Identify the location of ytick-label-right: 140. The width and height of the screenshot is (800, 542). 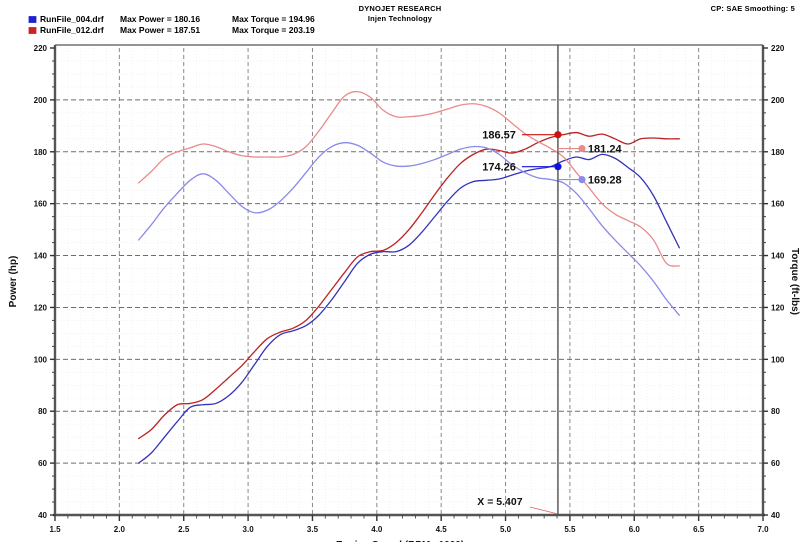
(778, 256).